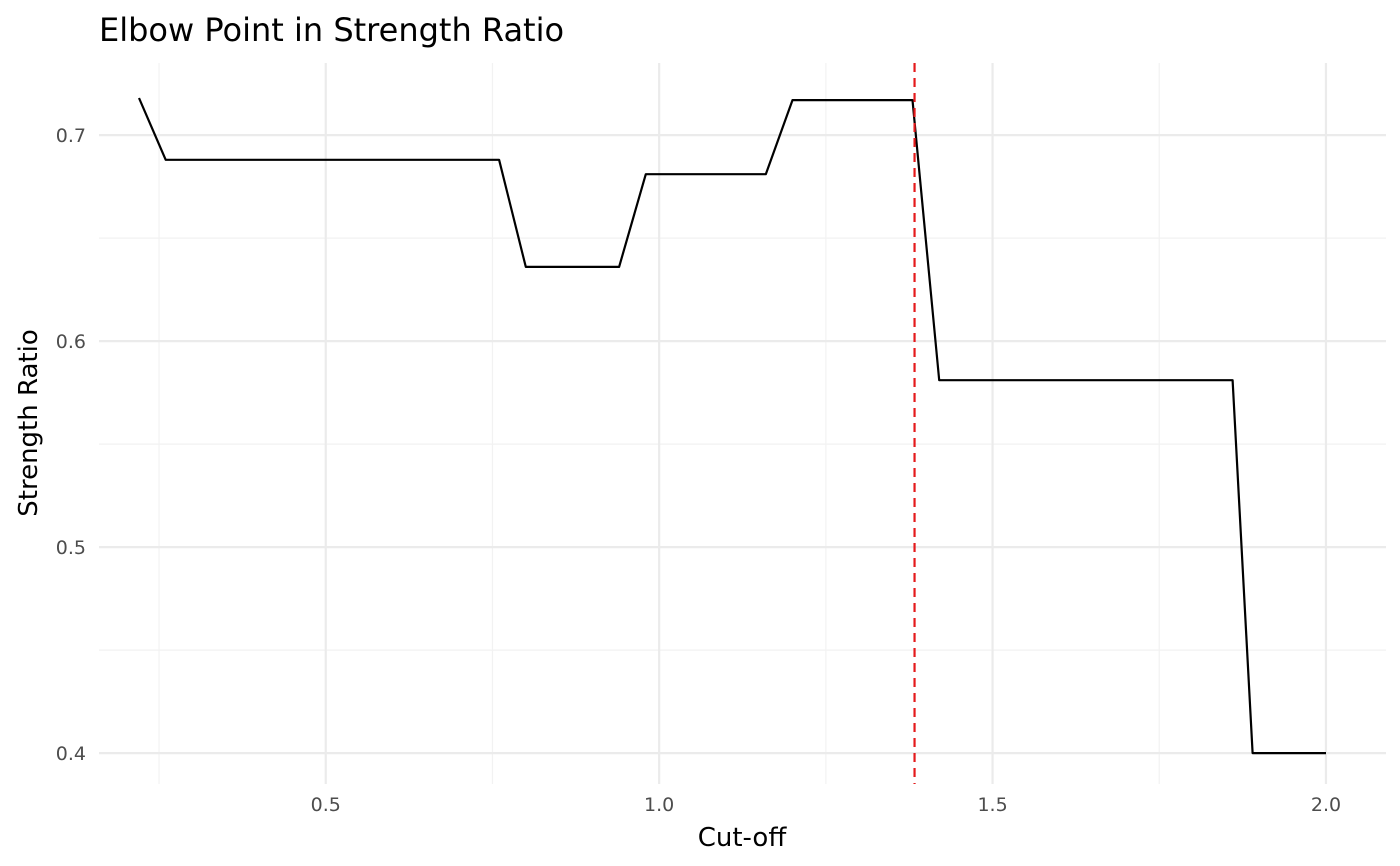 The height and width of the screenshot is (866, 1400). I want to click on chart-title: Elbow Point in Strength Ratio, so click(331, 30).